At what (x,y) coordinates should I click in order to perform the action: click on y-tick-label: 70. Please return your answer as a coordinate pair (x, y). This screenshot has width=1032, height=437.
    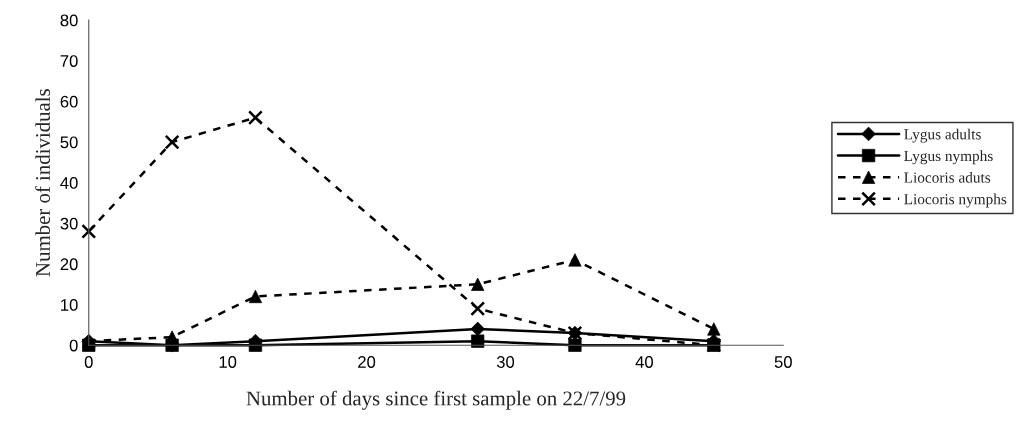
    Looking at the image, I should click on (69, 61).